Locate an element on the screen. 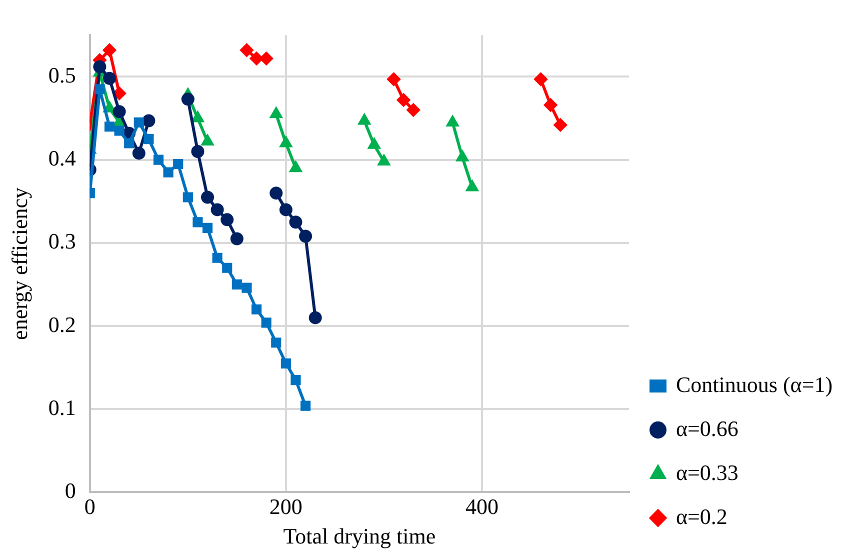 This screenshot has width=854, height=559. y-tick-label: 0.4 is located at coordinates (62, 158).